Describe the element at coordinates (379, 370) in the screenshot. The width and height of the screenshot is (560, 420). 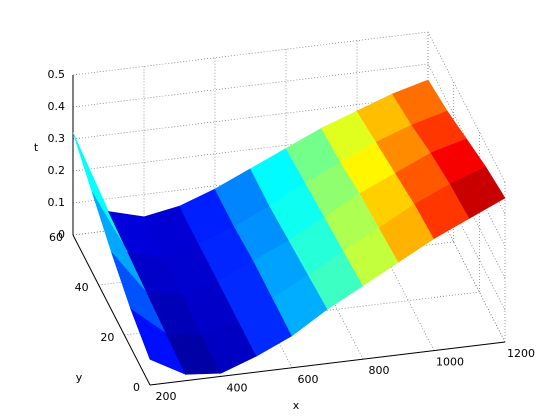
I see `x-tick-label: 800` at that location.